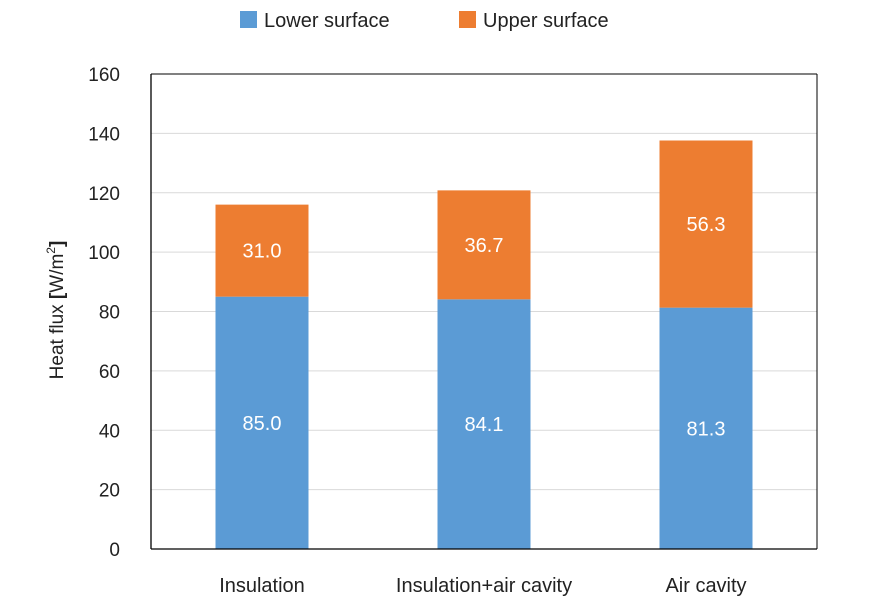 The image size is (871, 614). I want to click on x-category-label: Insulation+air cavity, so click(484, 586).